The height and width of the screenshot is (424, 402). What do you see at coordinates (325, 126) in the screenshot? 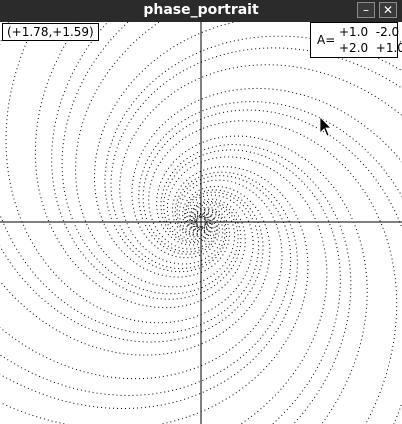
I see `mouse-cursor-icon` at bounding box center [325, 126].